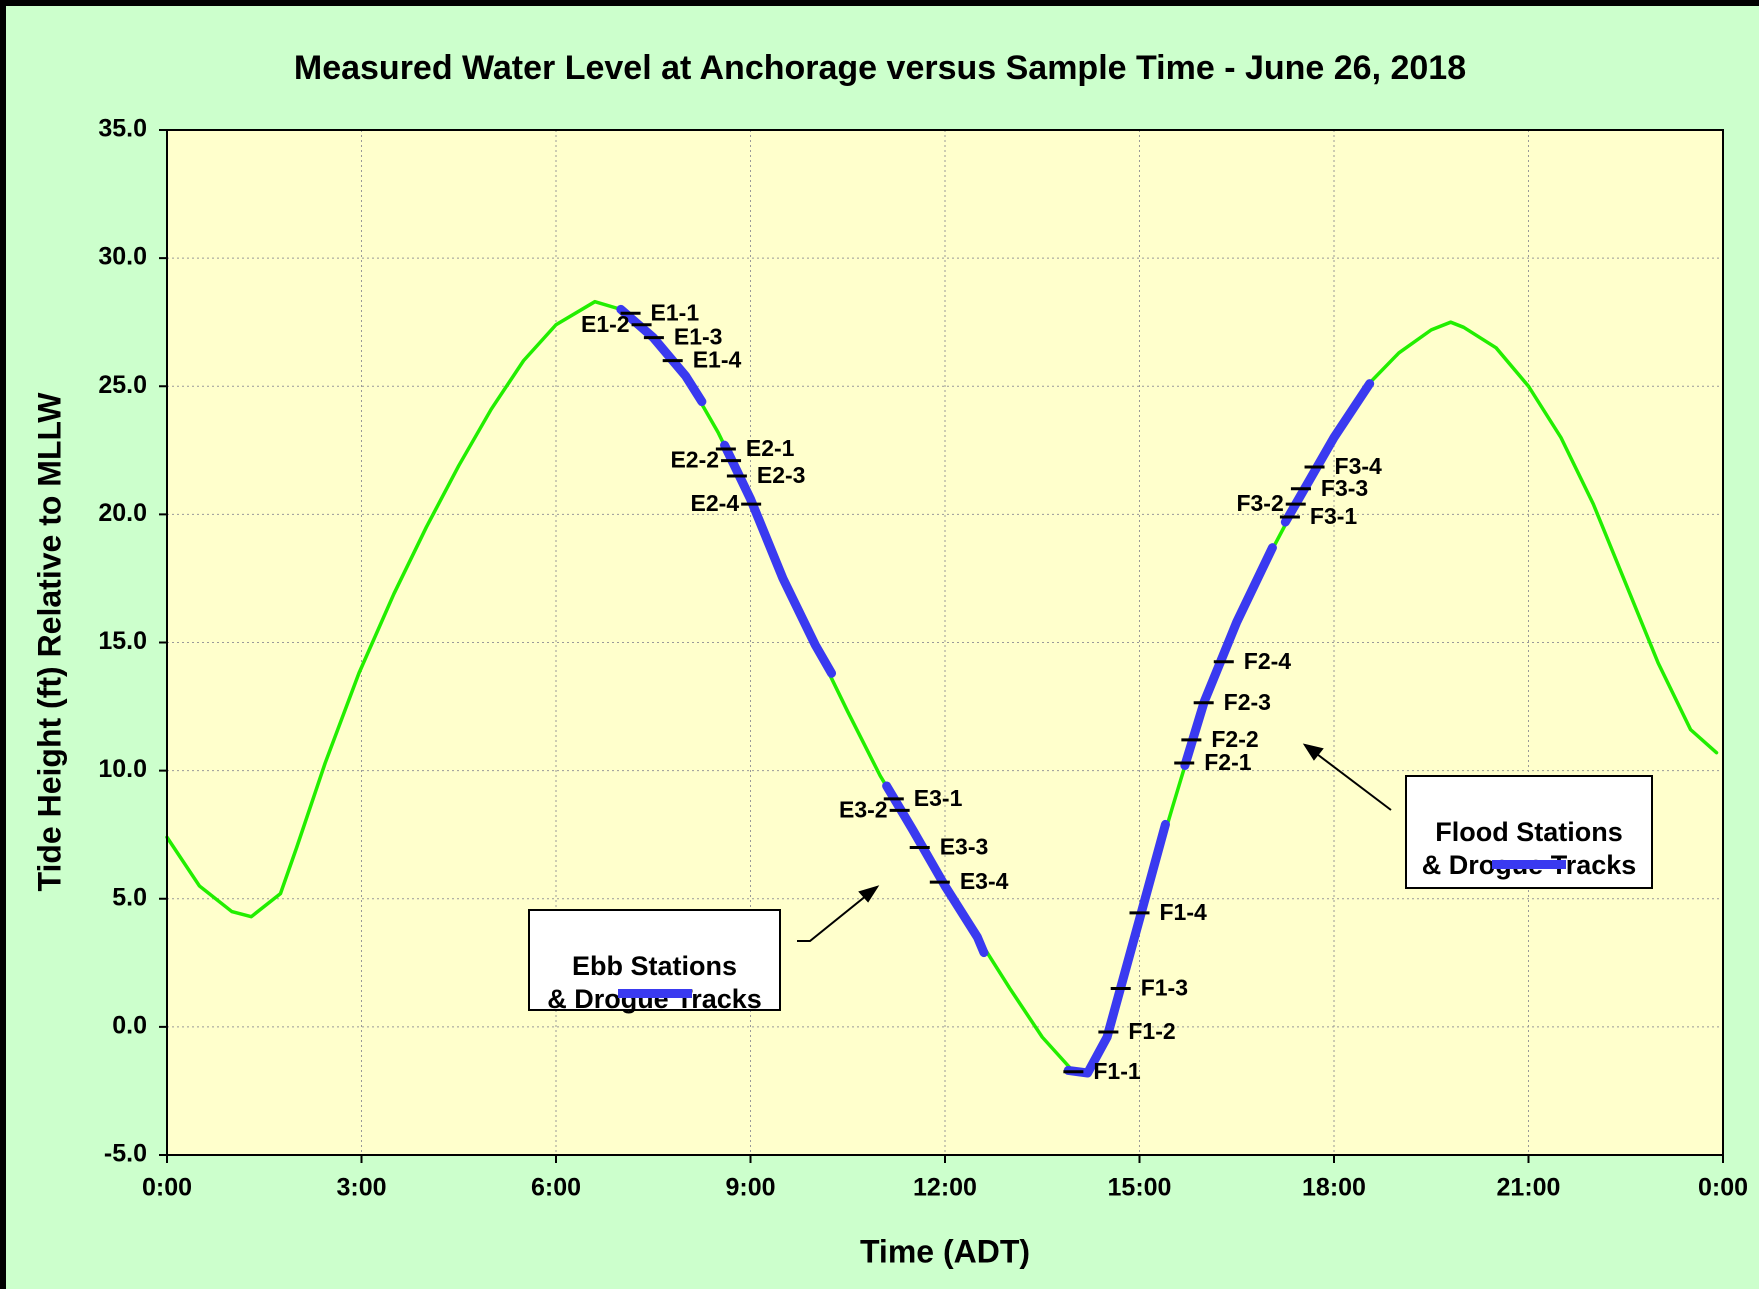  I want to click on station-label: E1-2, so click(605, 324).